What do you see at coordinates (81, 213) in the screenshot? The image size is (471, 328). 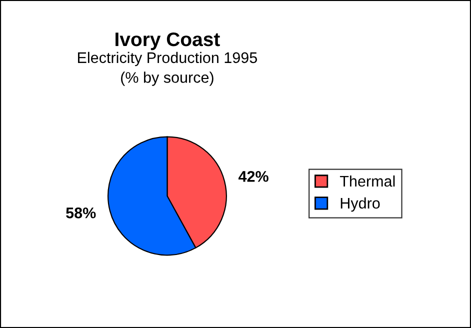 I see `data-label: 58%` at bounding box center [81, 213].